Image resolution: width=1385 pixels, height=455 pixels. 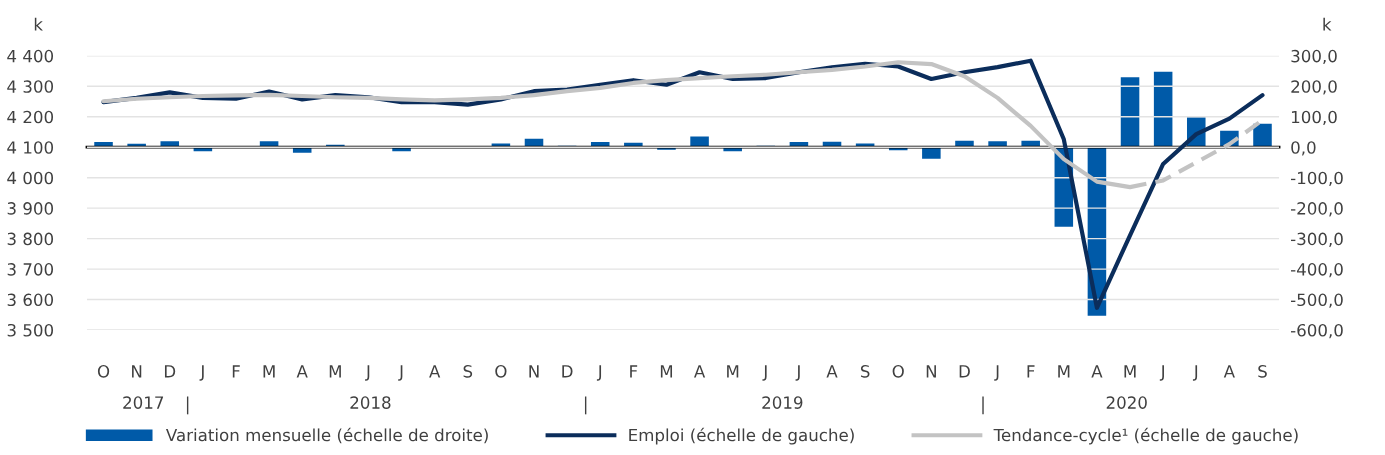 I want to click on y2-tick-label: -100,0, so click(x=1316, y=178).